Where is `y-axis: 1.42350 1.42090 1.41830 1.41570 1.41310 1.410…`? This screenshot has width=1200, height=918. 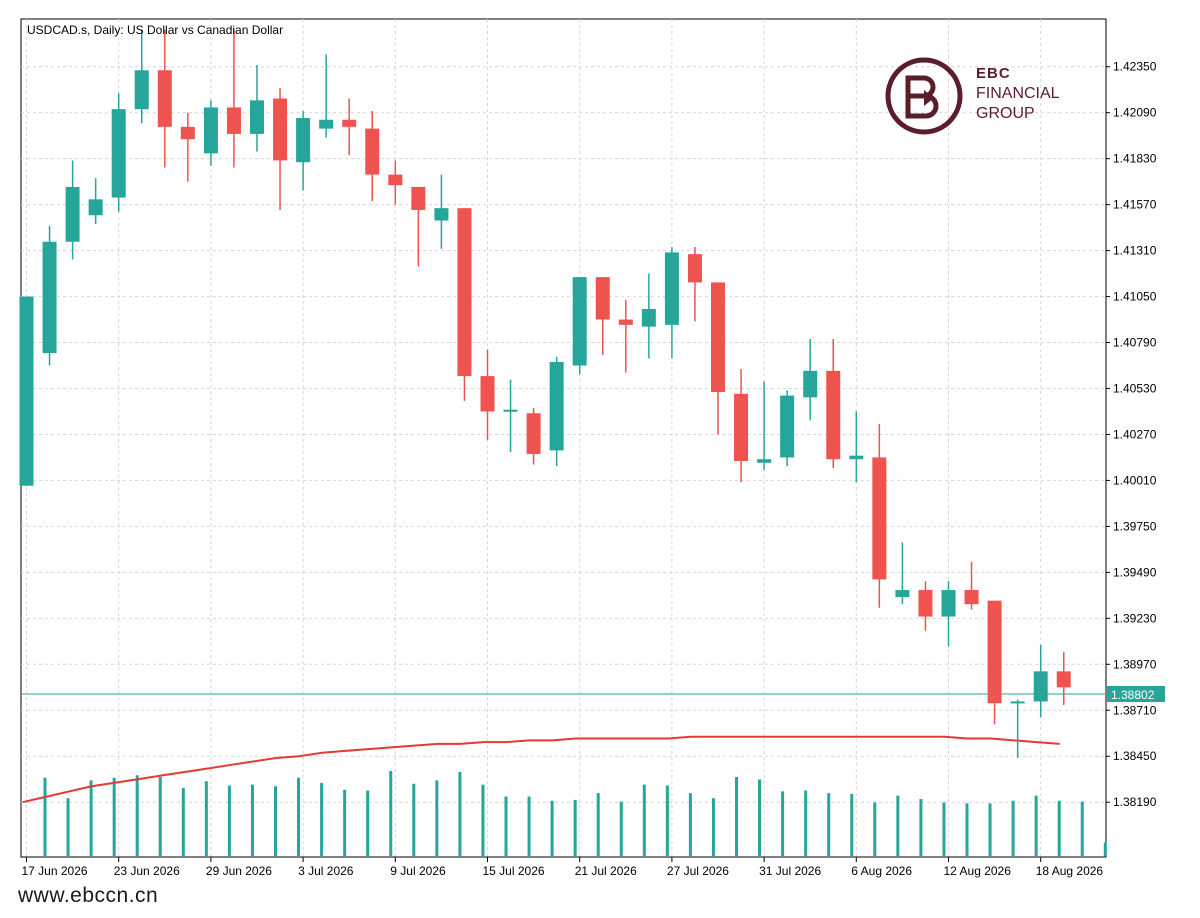
y-axis: 1.42350 1.42090 1.41830 1.41570 1.41310 1.410… is located at coordinates (1131, 434).